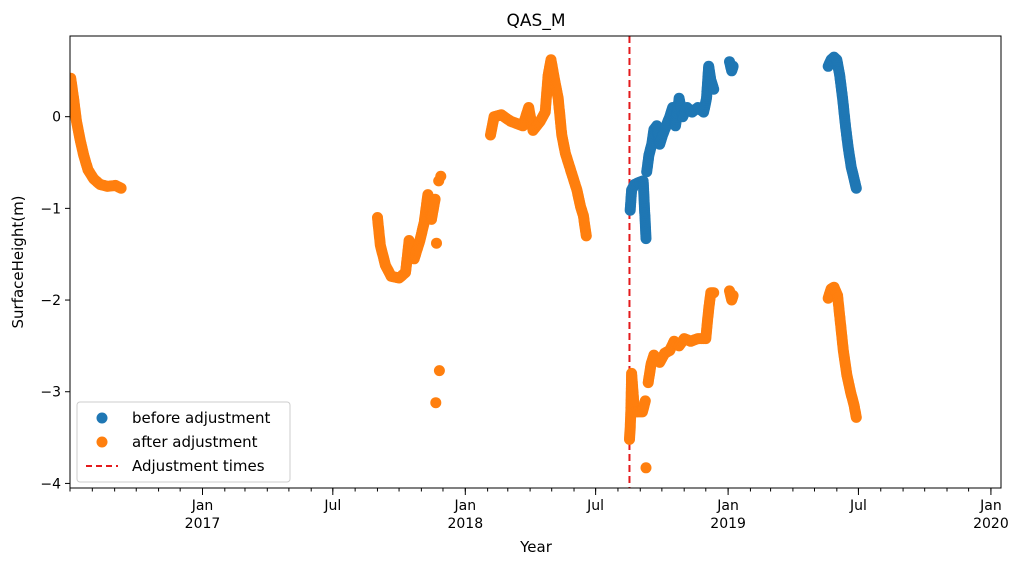 The width and height of the screenshot is (1028, 566). I want to click on x-tick-year: 2020, so click(991, 524).